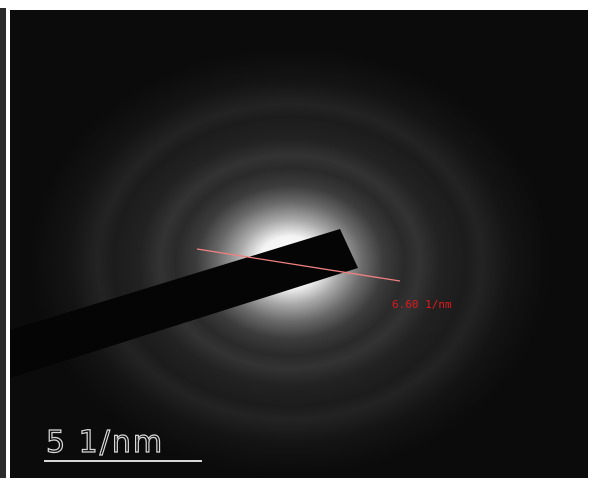 This screenshot has height=486, width=597. Describe the element at coordinates (298, 265) in the screenshot. I see `measurement-line` at that location.